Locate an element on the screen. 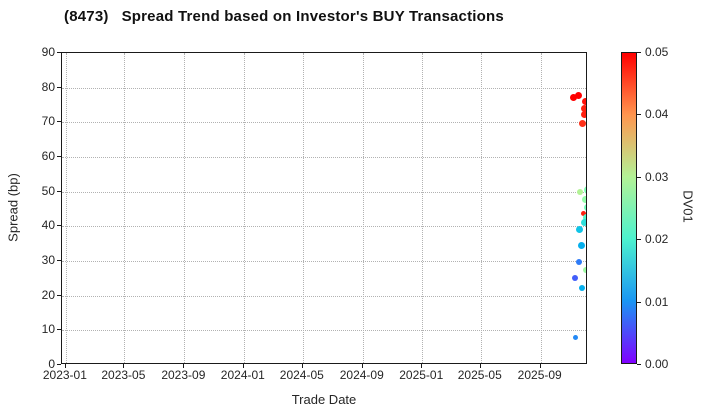 The height and width of the screenshot is (420, 720). x-tick-label: 2023-05 is located at coordinates (123, 375).